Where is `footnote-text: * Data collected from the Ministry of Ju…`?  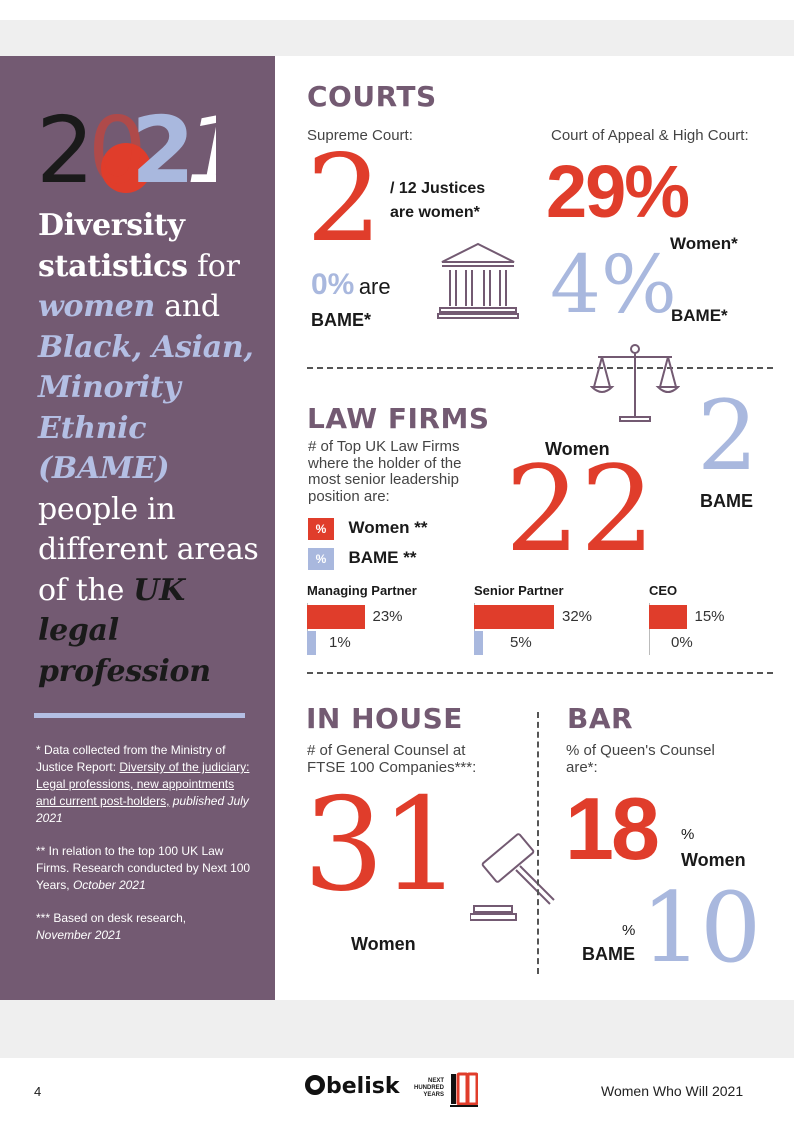 footnote-text: * Data collected from the Ministry of Ju… is located at coordinates (131, 758).